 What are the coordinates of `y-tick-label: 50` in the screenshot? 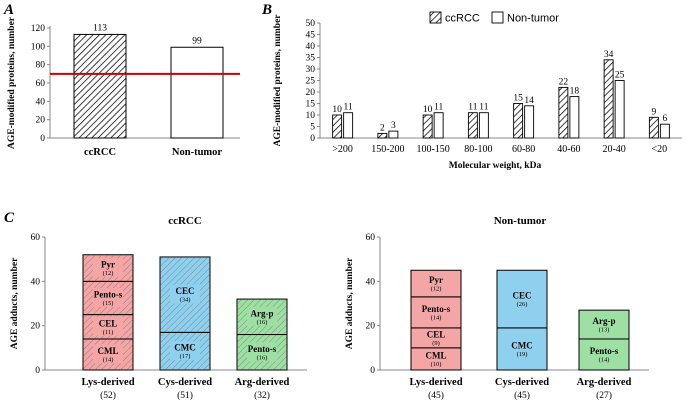 It's located at (311, 24).